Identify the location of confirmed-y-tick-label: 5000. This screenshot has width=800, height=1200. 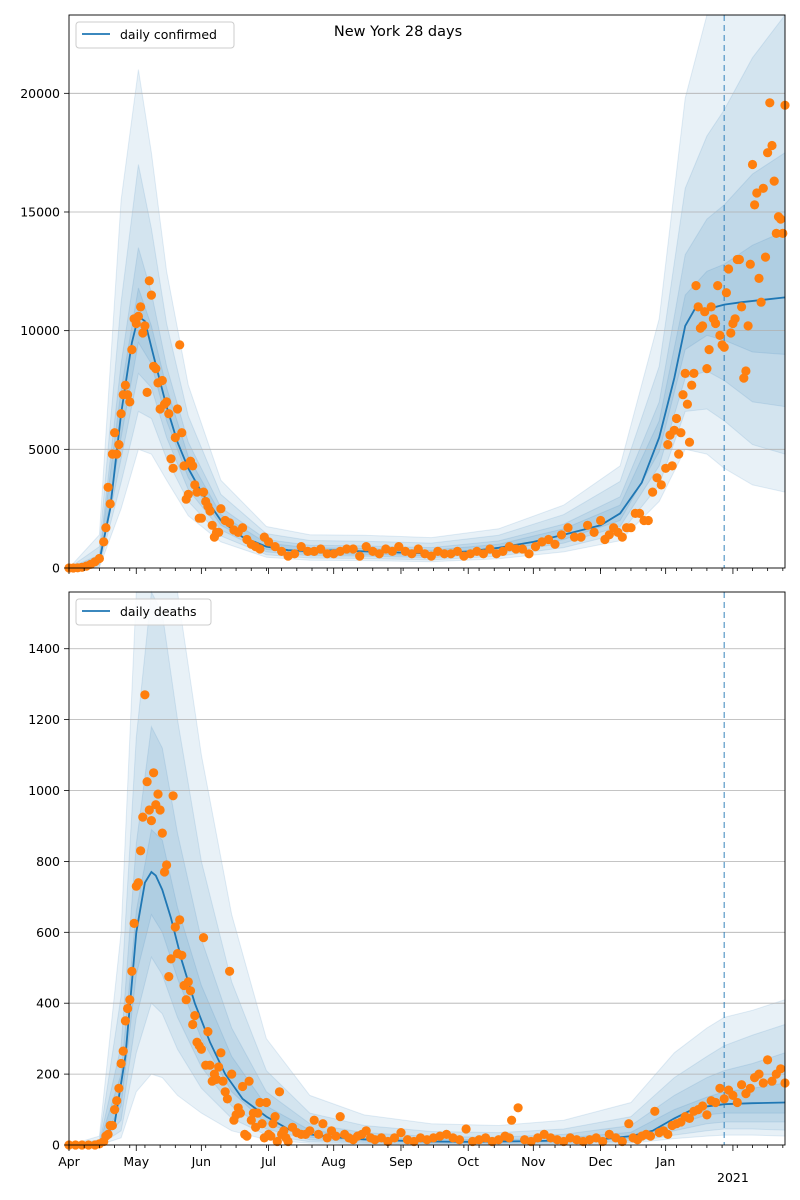
(44, 449).